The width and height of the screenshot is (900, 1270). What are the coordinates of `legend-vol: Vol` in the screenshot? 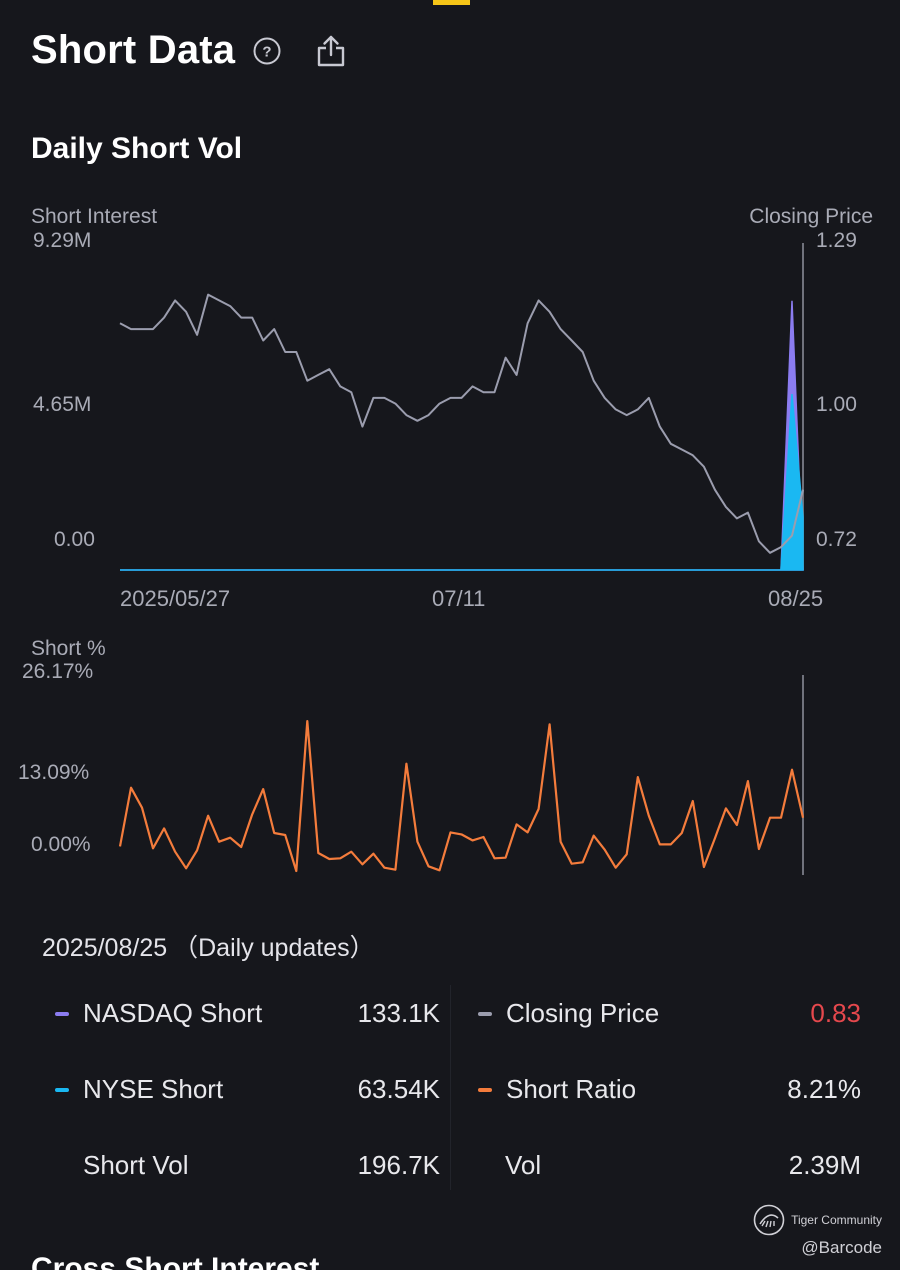 It's located at (523, 1165).